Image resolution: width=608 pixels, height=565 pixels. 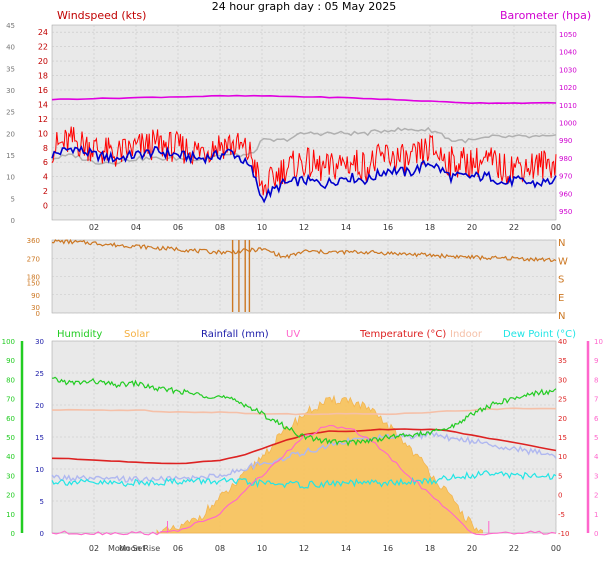 What do you see at coordinates (466, 334) in the screenshot?
I see `legend-item: Indoor` at bounding box center [466, 334].